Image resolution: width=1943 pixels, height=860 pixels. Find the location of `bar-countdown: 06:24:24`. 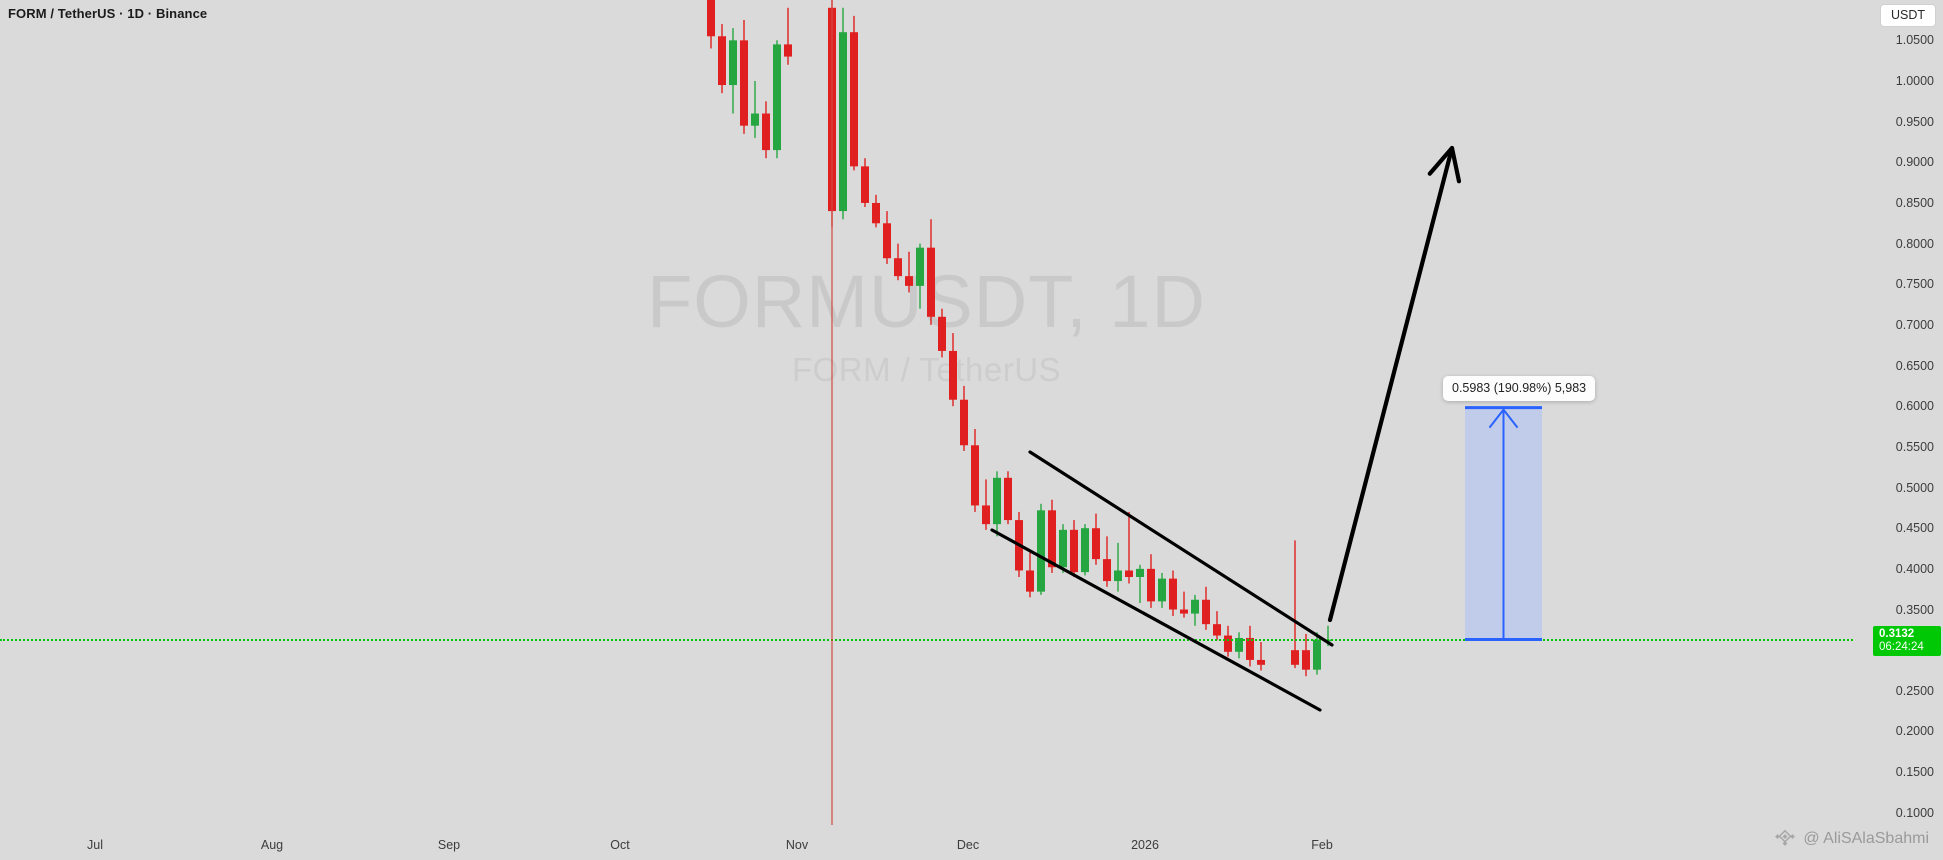

bar-countdown: 06:24:24 is located at coordinates (1901, 646).